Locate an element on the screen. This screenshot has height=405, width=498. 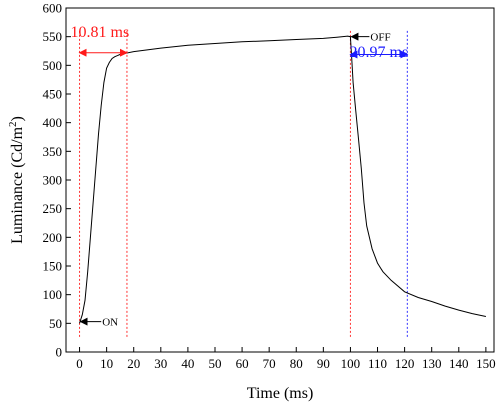
x-tick-label: 80 is located at coordinates (296, 363).